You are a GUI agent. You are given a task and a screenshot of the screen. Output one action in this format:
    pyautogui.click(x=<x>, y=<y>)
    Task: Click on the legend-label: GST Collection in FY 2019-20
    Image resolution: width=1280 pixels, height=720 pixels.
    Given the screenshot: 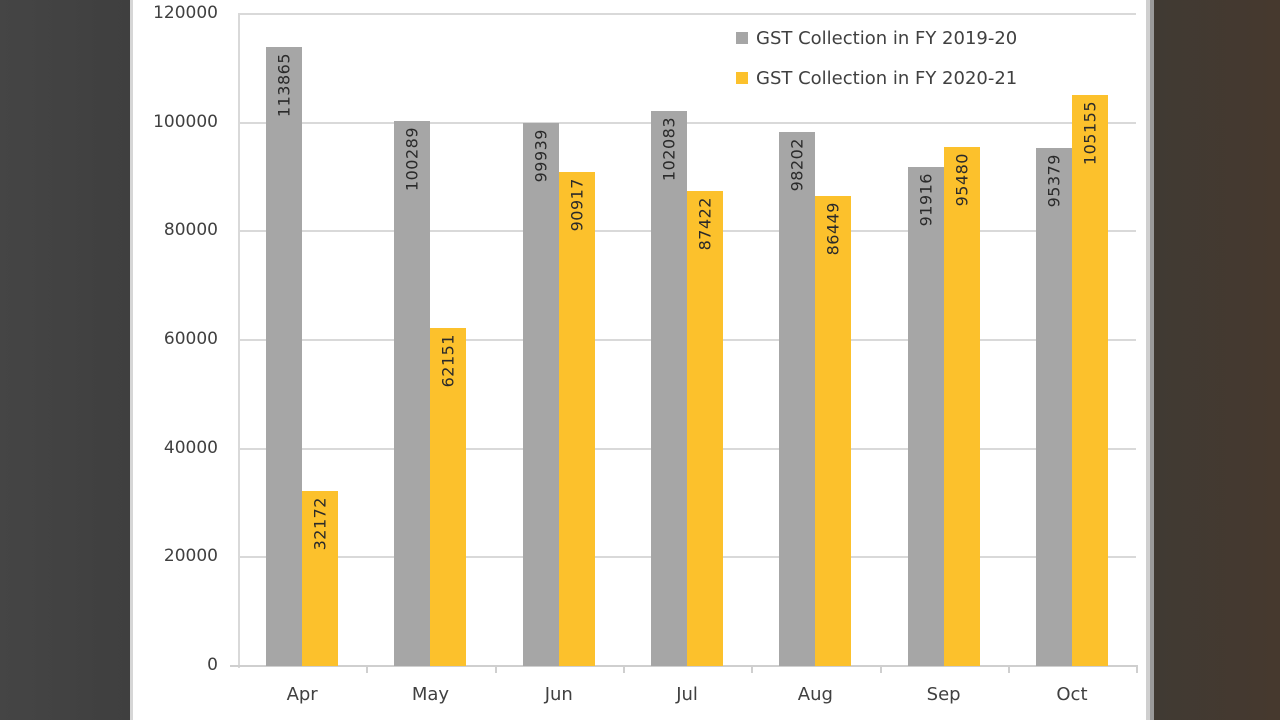 What is the action you would take?
    pyautogui.click(x=887, y=38)
    